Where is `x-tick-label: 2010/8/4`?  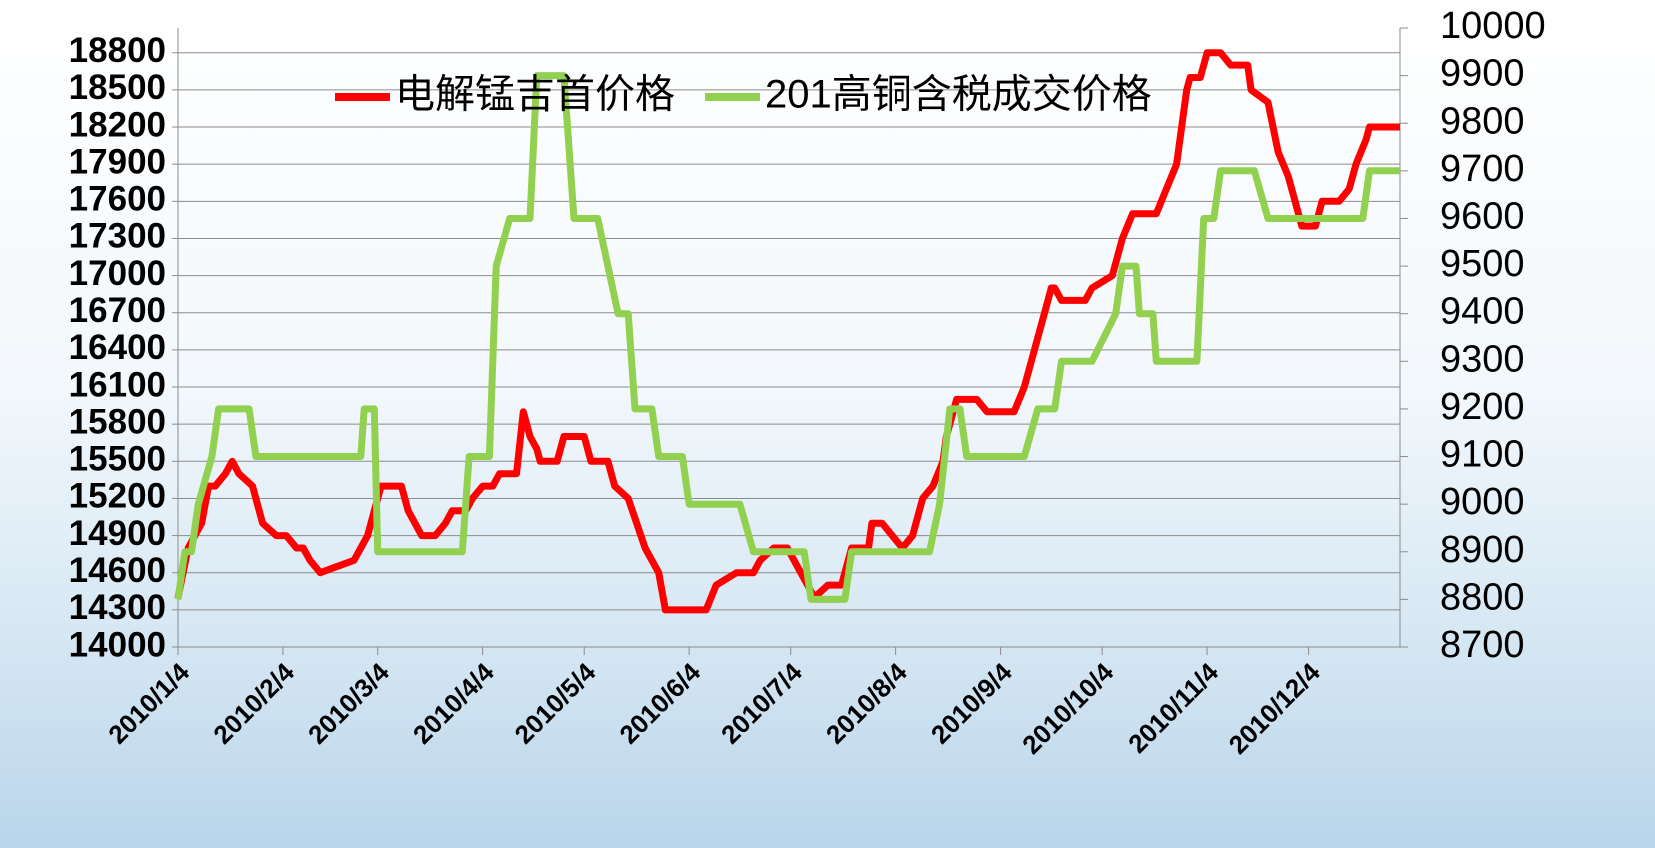 x-tick-label: 2010/8/4 is located at coordinates (866, 703).